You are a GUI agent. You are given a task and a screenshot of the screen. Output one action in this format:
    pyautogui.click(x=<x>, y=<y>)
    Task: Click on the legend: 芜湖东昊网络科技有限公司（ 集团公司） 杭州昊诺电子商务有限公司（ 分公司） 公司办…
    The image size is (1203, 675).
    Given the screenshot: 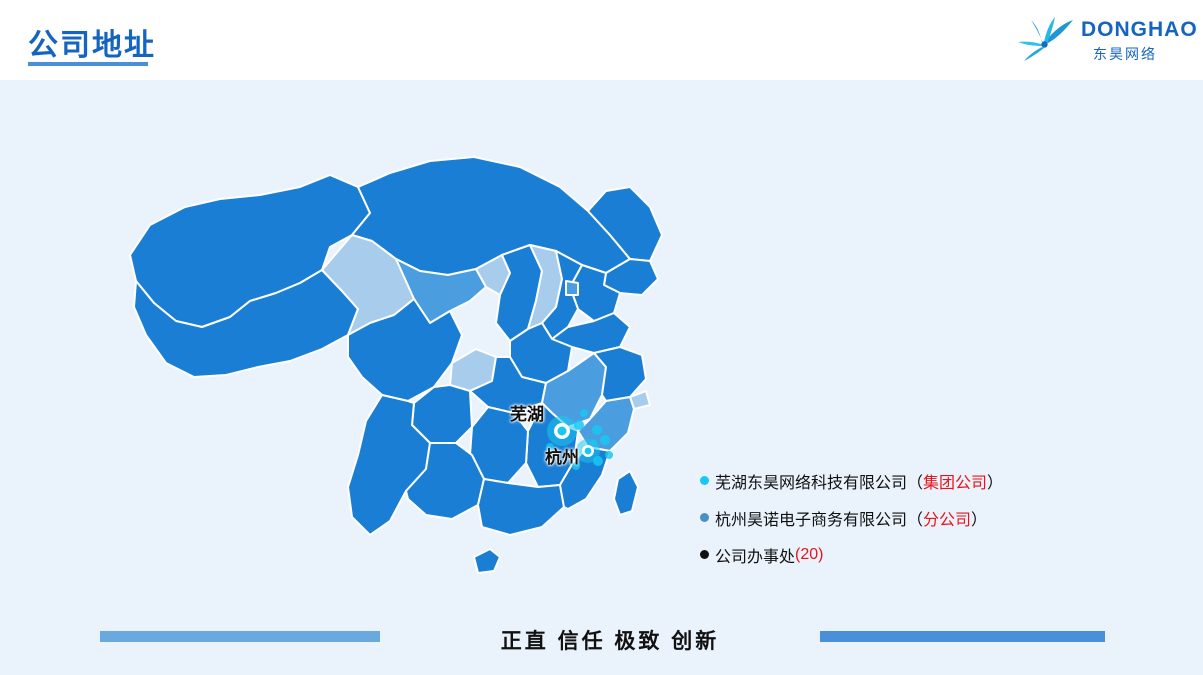 What is the action you would take?
    pyautogui.click(x=935, y=517)
    